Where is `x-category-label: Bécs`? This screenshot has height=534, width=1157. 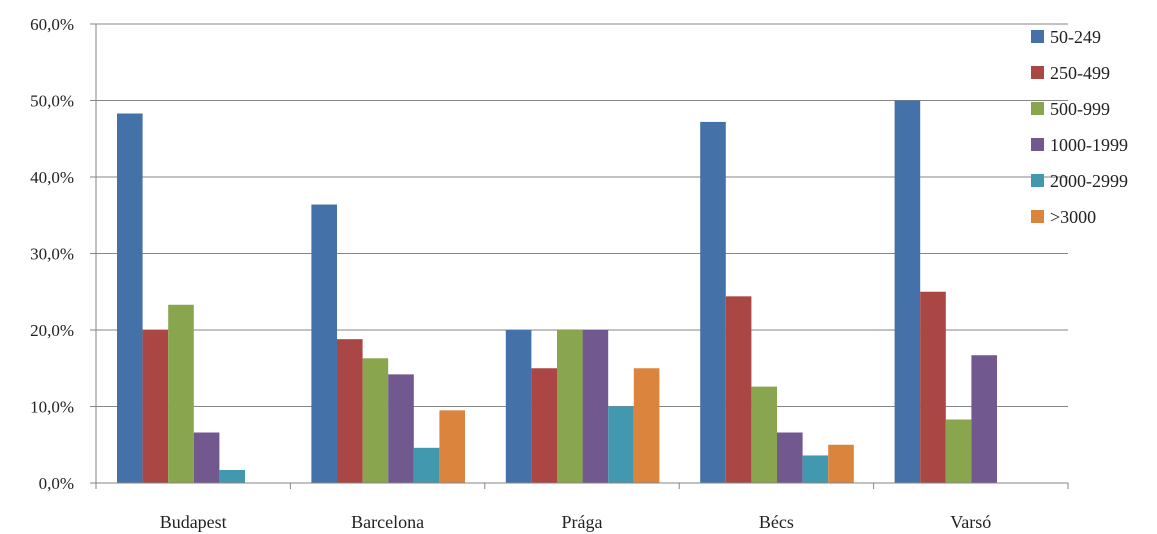
x-category-label: Bécs is located at coordinates (776, 522).